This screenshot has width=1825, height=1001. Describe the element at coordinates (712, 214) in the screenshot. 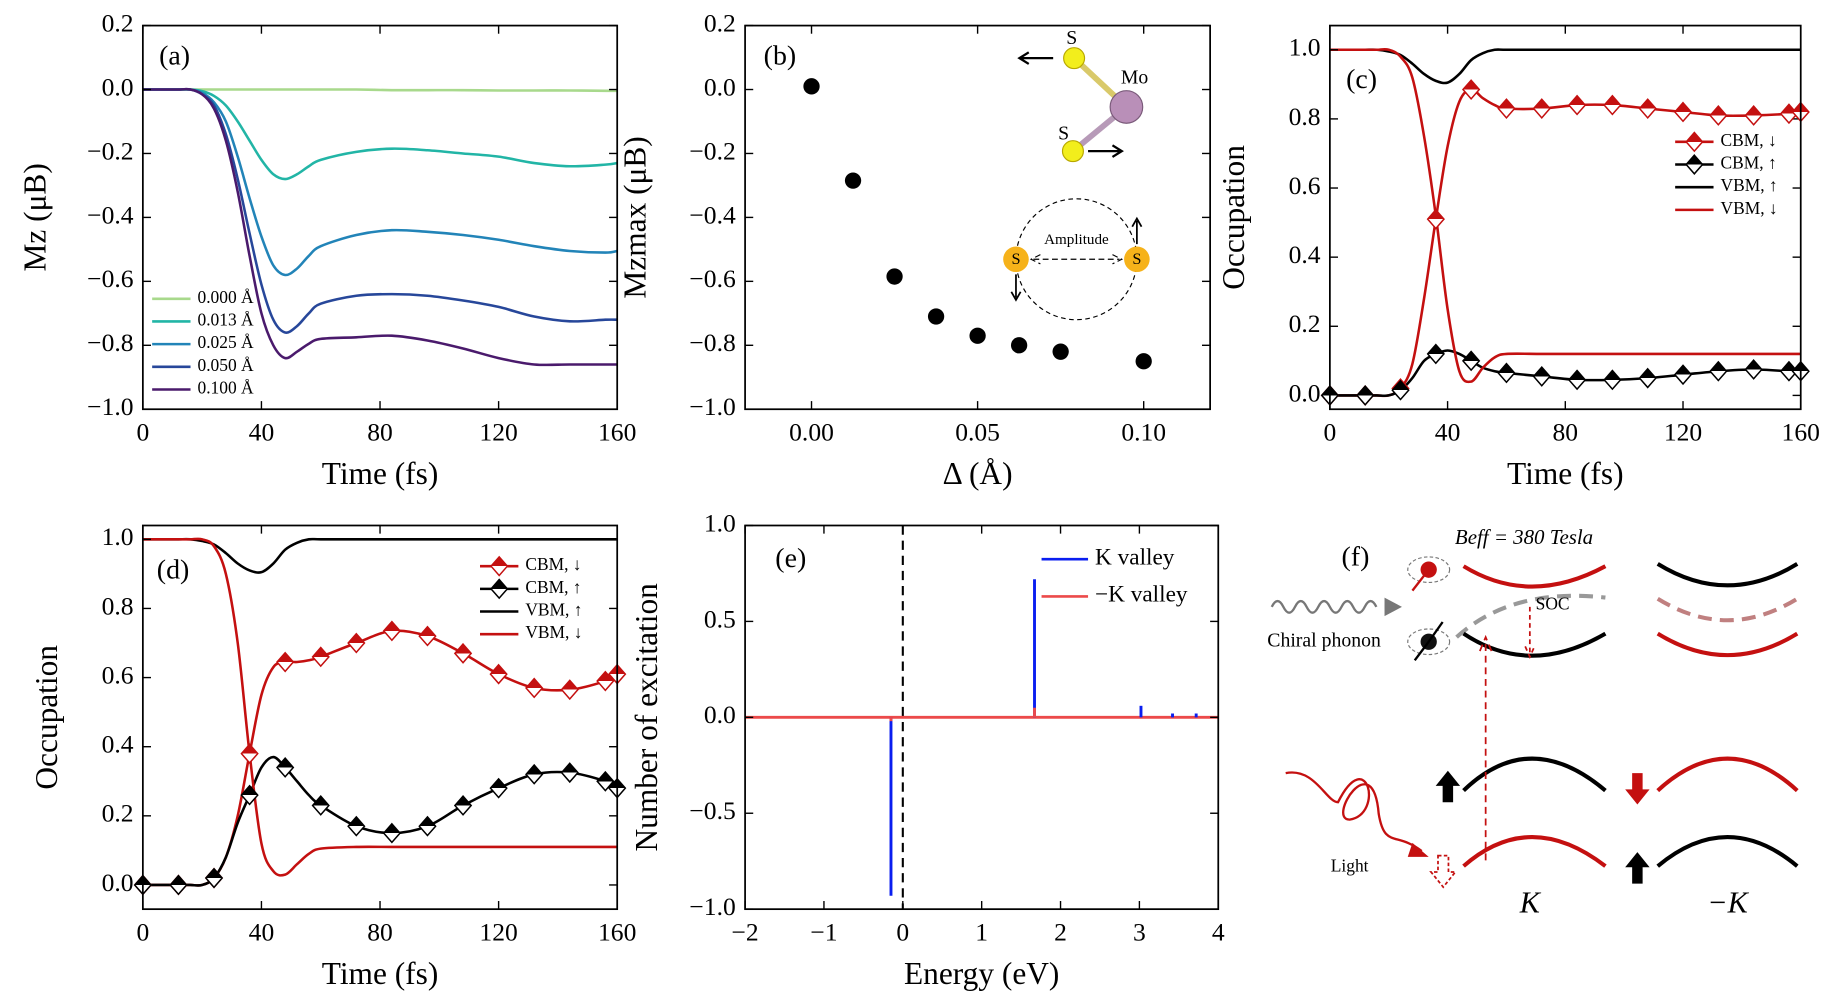

I see `y-tick-label: −0.4` at that location.